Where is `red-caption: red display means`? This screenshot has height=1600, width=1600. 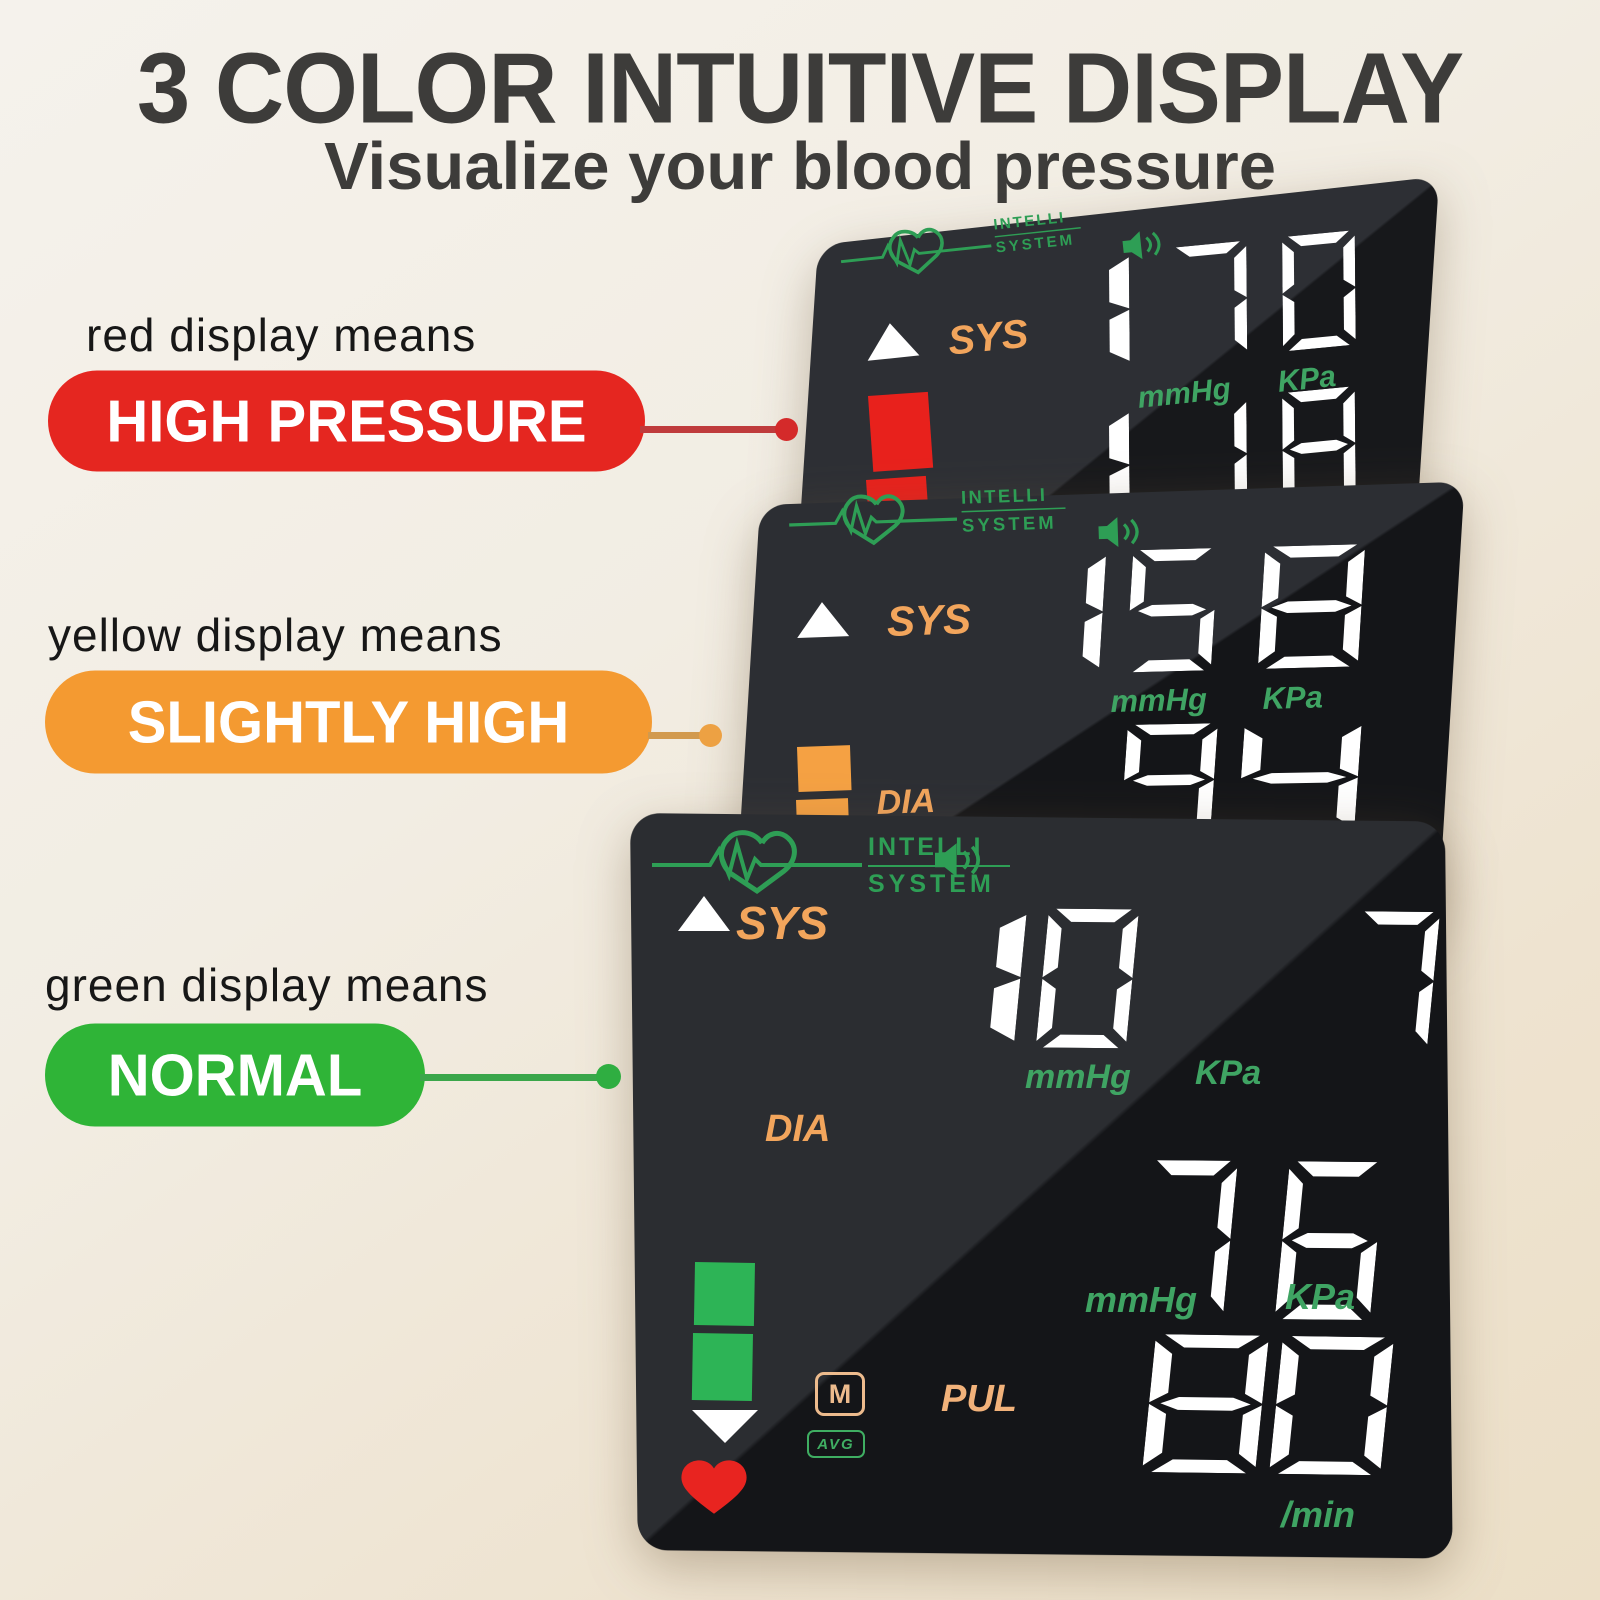
red-caption: red display means is located at coordinates (281, 335).